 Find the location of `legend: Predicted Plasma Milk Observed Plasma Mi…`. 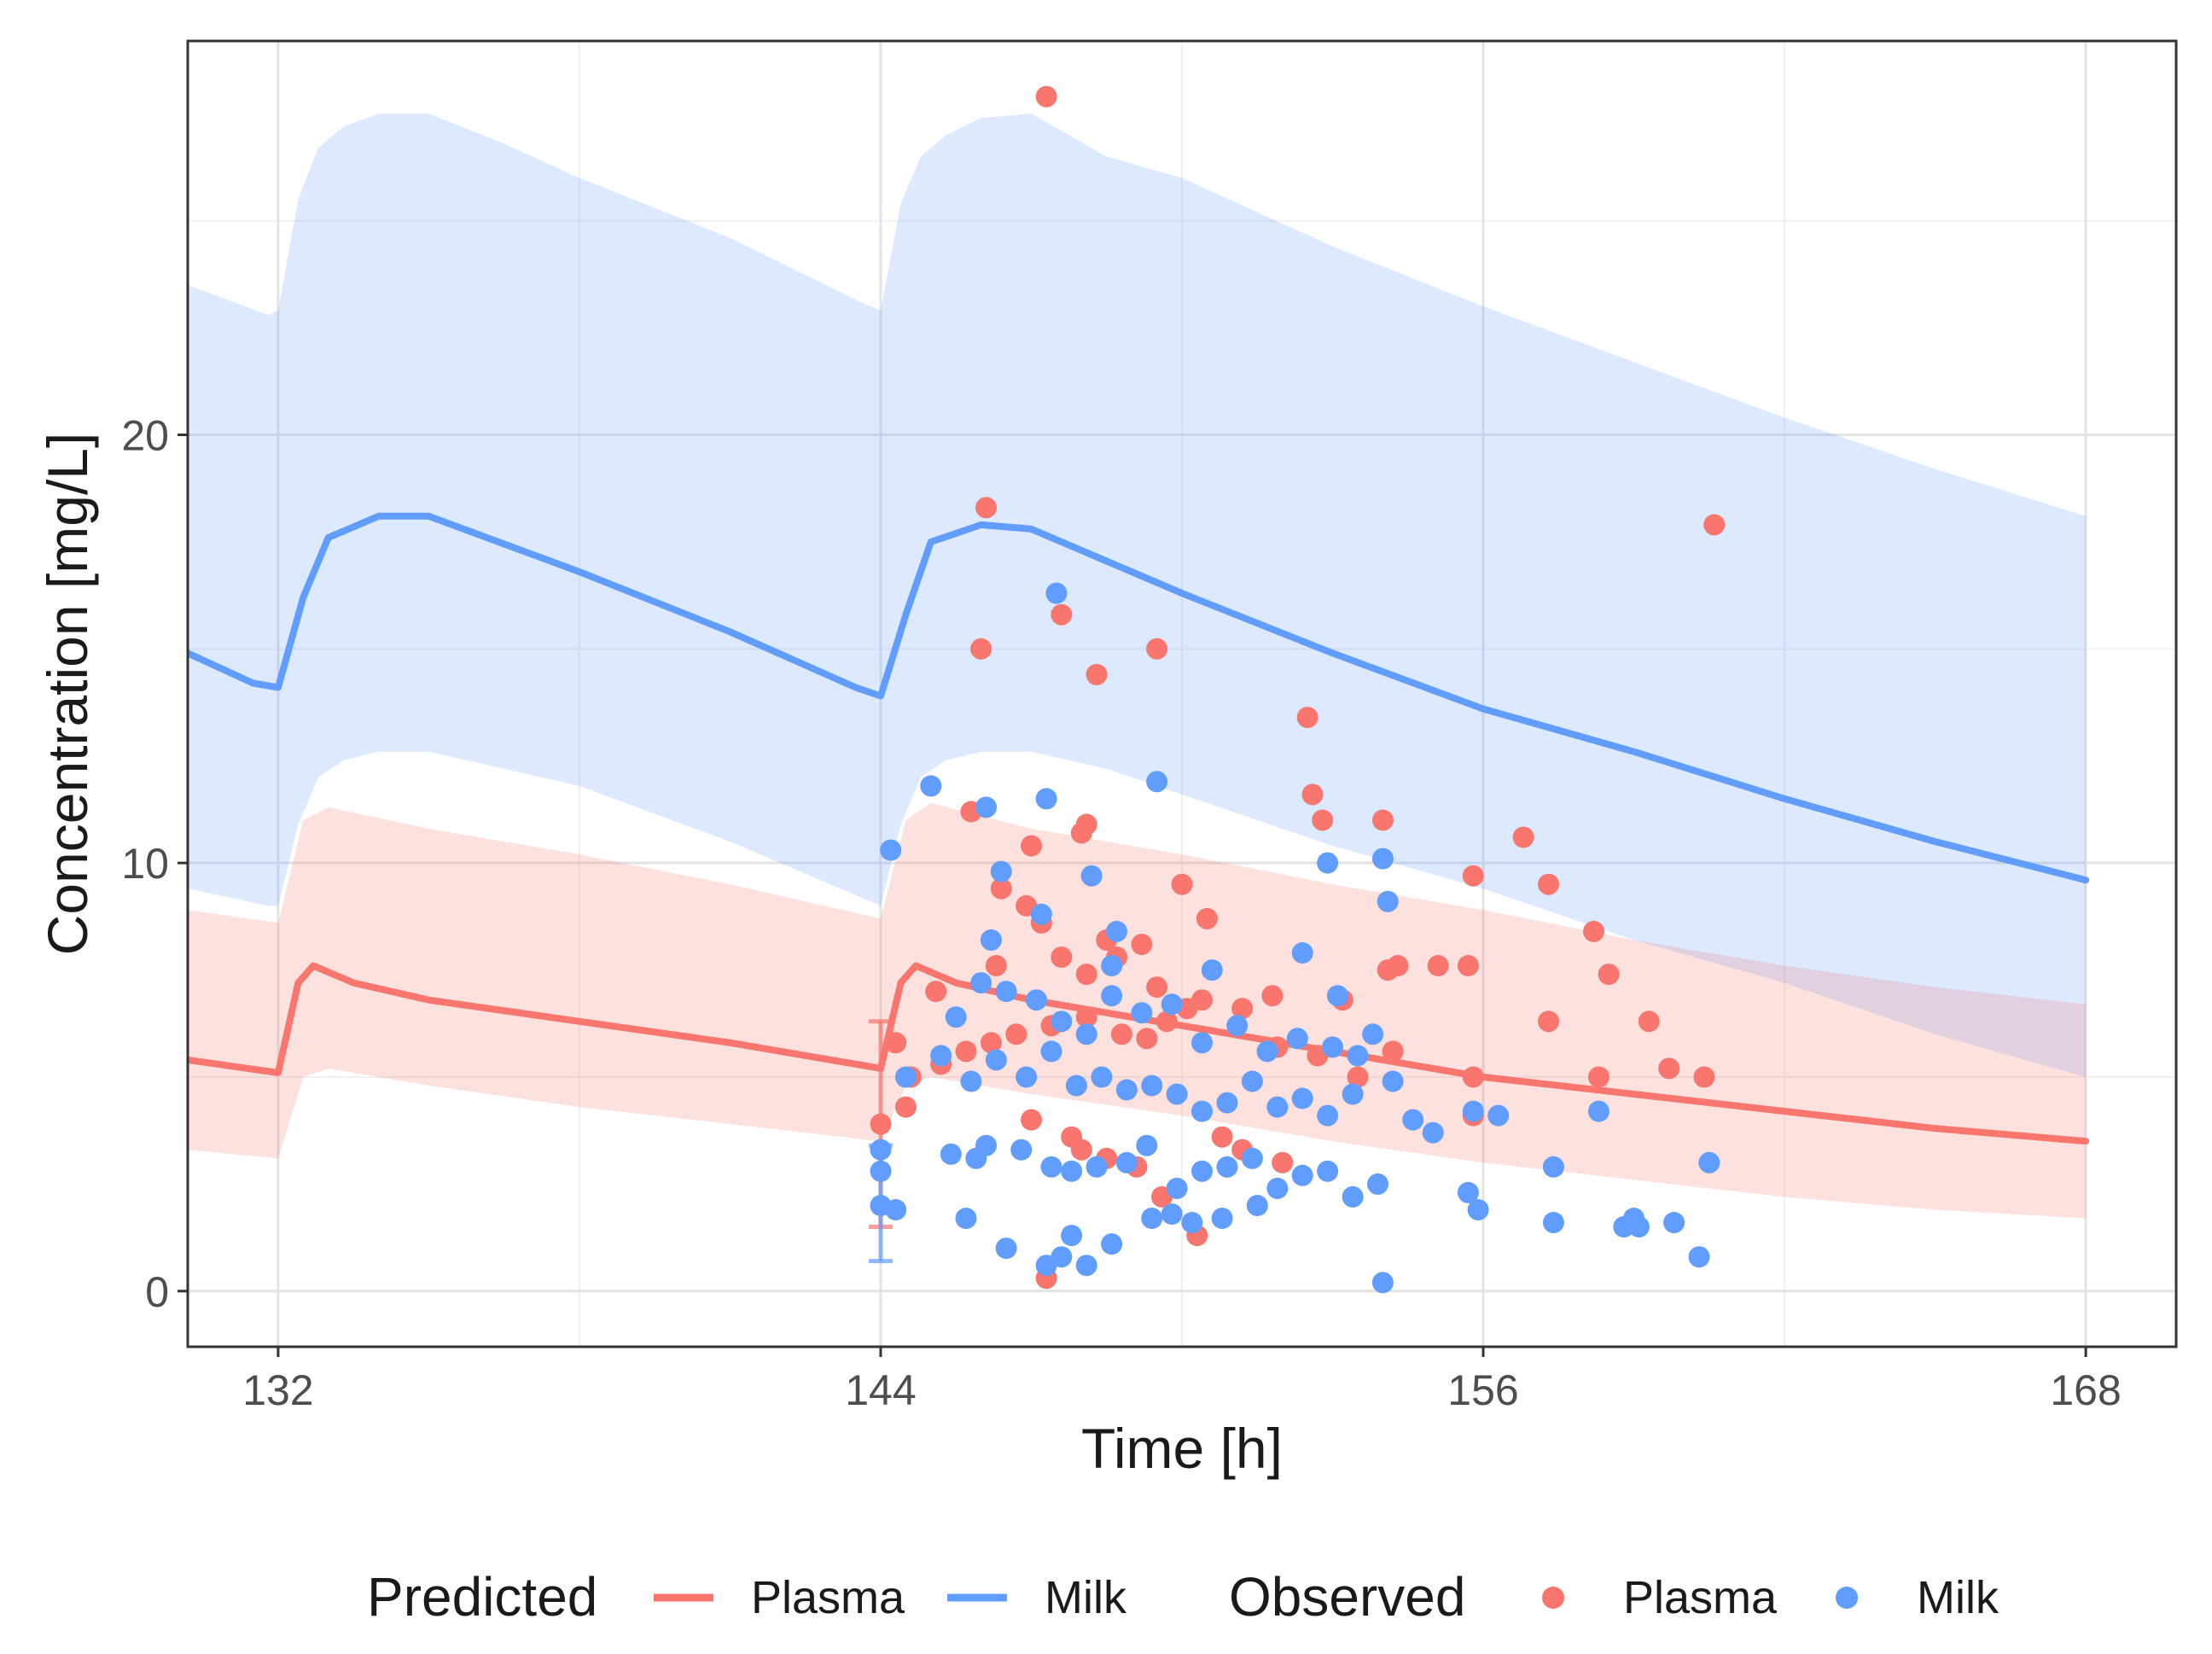

legend: Predicted Plasma Milk Observed Plasma Mi… is located at coordinates (1183, 1597).